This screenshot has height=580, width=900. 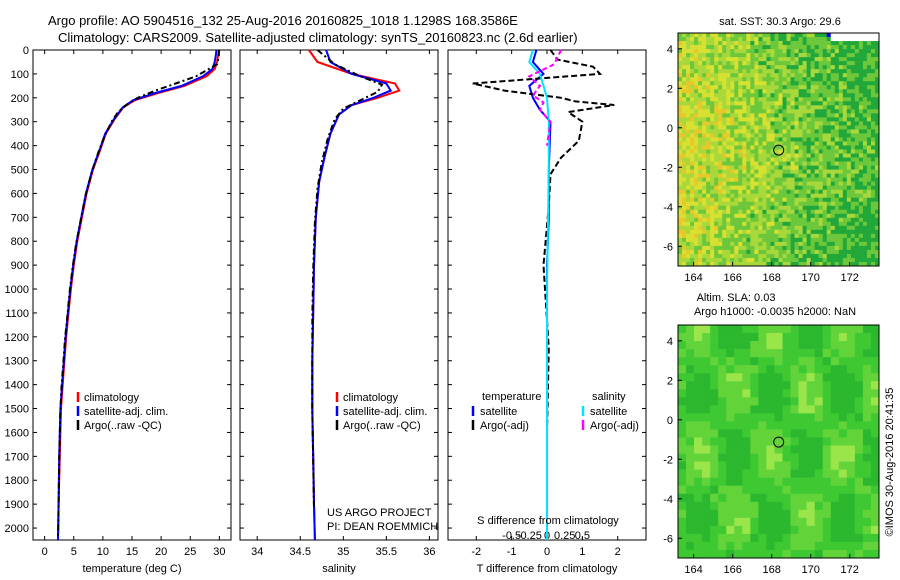 I want to click on legend-entry: satellite, so click(x=498, y=412).